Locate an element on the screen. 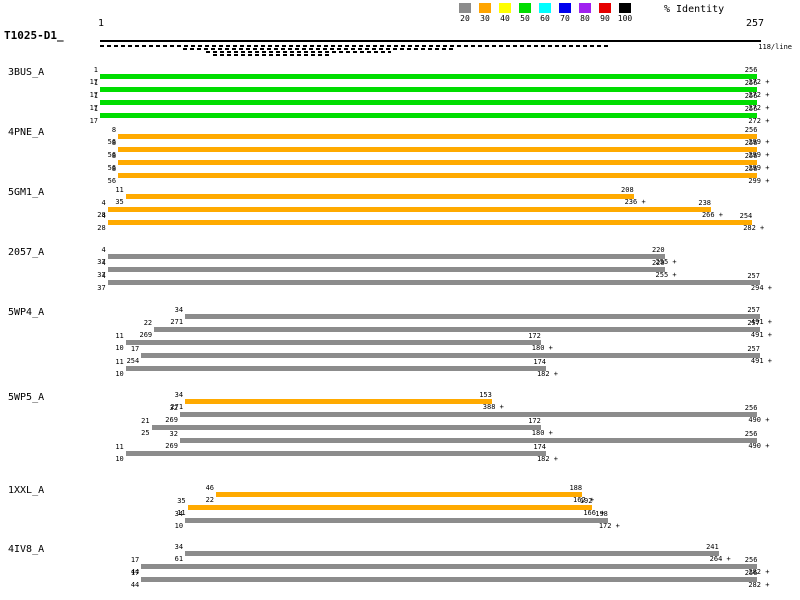 Image resolution: width=800 pixels, height=600 pixels. query-end-label: 254 is located at coordinates (746, 216).